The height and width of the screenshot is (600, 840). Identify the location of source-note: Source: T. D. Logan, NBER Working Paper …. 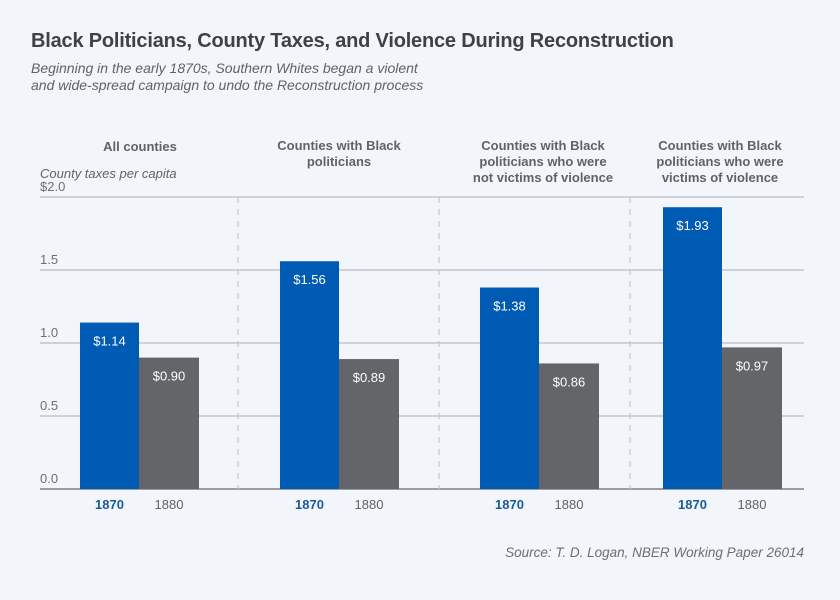
(654, 552).